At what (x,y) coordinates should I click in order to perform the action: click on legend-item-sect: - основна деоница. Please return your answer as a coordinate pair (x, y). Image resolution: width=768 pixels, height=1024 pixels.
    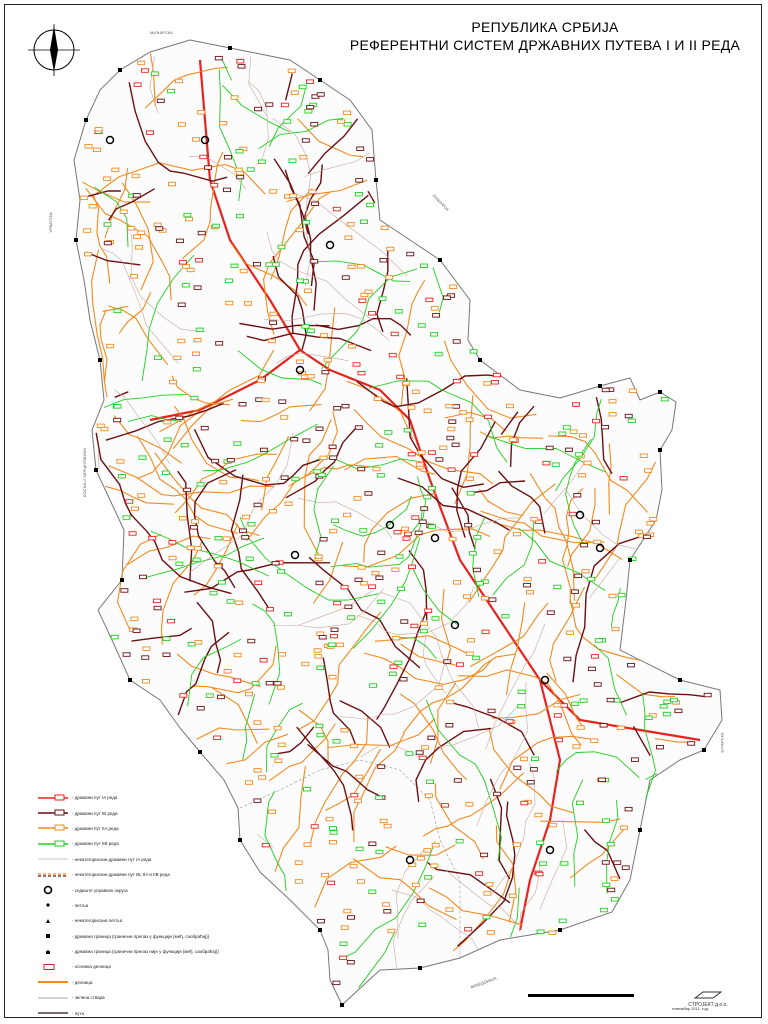
    Looking at the image, I should click on (138, 966).